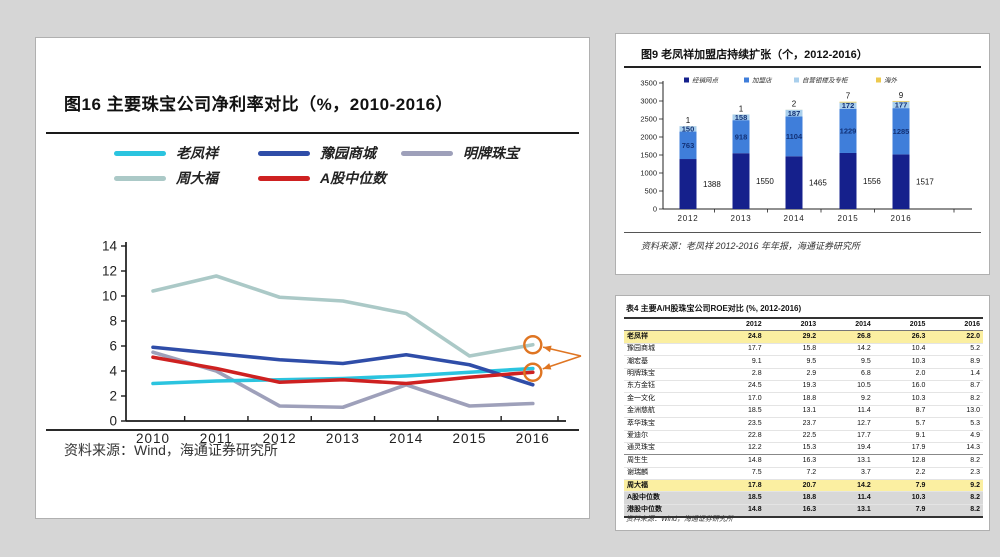 This screenshot has height=557, width=1000. What do you see at coordinates (343, 438) in the screenshot?
I see `svg-text: 2013` at bounding box center [343, 438].